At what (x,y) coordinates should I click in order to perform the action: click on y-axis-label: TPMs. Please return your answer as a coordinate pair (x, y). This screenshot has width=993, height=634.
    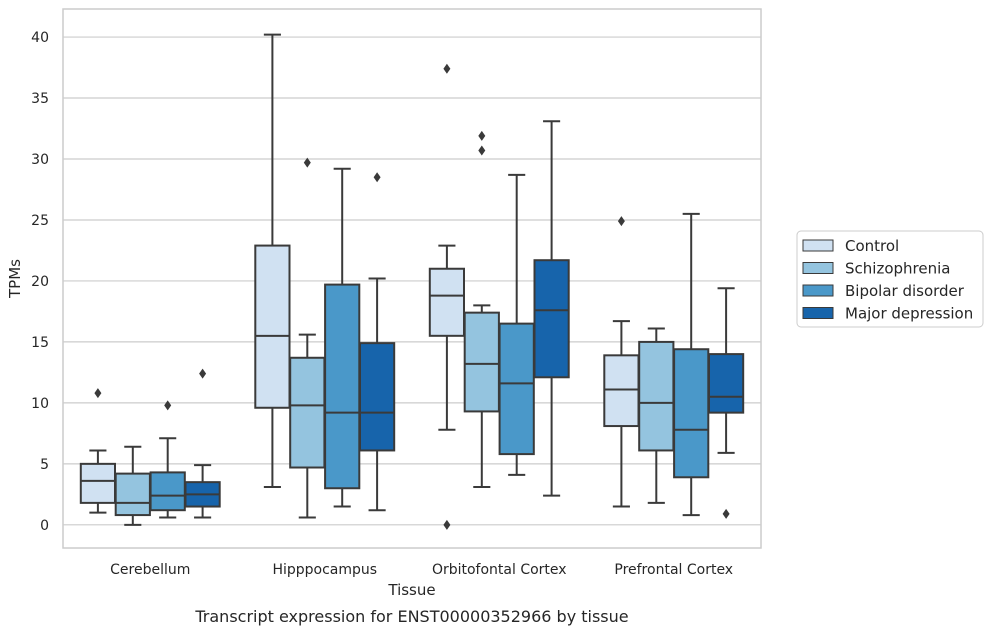
    Looking at the image, I should click on (15, 279).